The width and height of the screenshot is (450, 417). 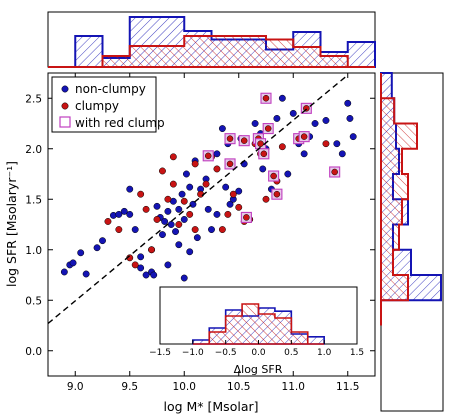 What do you see at coordinates (399, 199) in the screenshot?
I see `right-hist-clumpy` at bounding box center [399, 199].